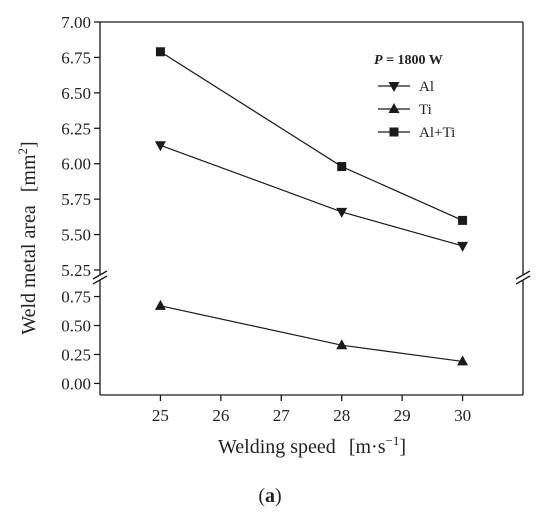  I want to click on legend-label: Al+Ti, so click(437, 133).